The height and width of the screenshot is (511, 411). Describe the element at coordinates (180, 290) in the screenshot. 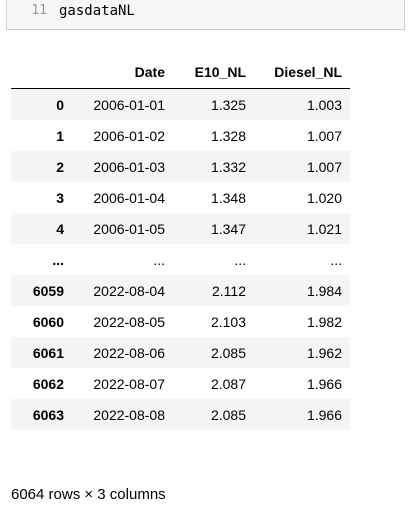

I see `table-row: 6059 2022-08-04 2.112 1.984` at that location.